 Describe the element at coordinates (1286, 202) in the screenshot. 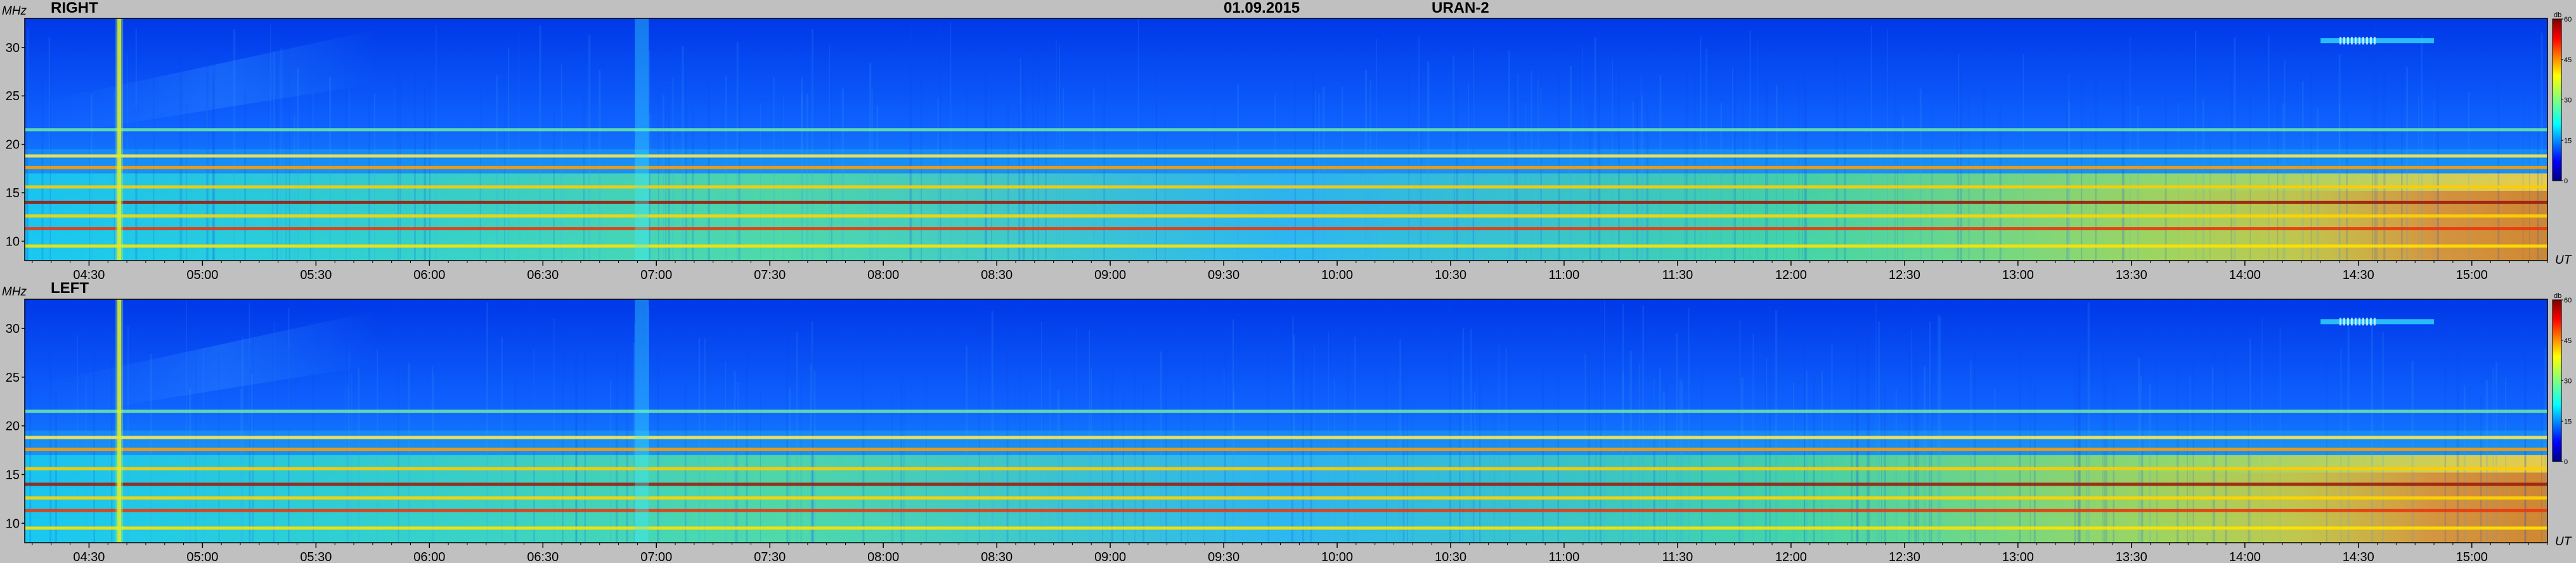

I see `rfi-line-14mhz` at that location.